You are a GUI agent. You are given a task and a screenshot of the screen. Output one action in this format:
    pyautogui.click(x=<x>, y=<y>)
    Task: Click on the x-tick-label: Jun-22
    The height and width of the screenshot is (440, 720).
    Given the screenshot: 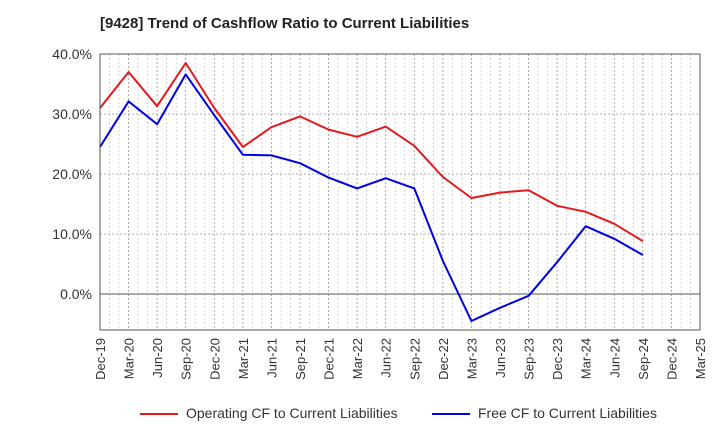 What is the action you would take?
    pyautogui.click(x=386, y=358)
    